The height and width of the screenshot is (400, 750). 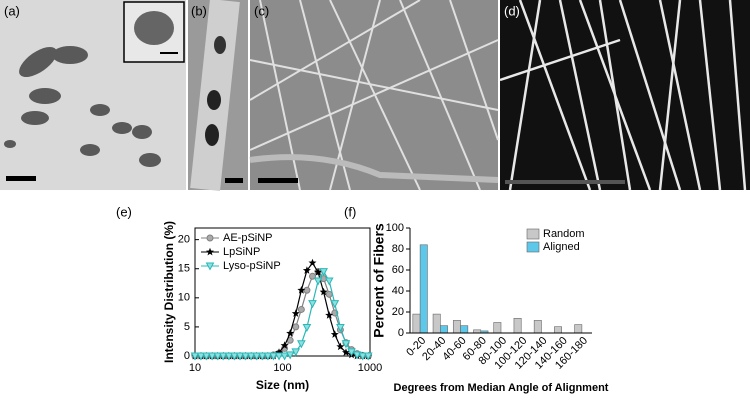 What do you see at coordinates (252, 266) in the screenshot?
I see `legend-label: Lyso-pSiNP` at bounding box center [252, 266].